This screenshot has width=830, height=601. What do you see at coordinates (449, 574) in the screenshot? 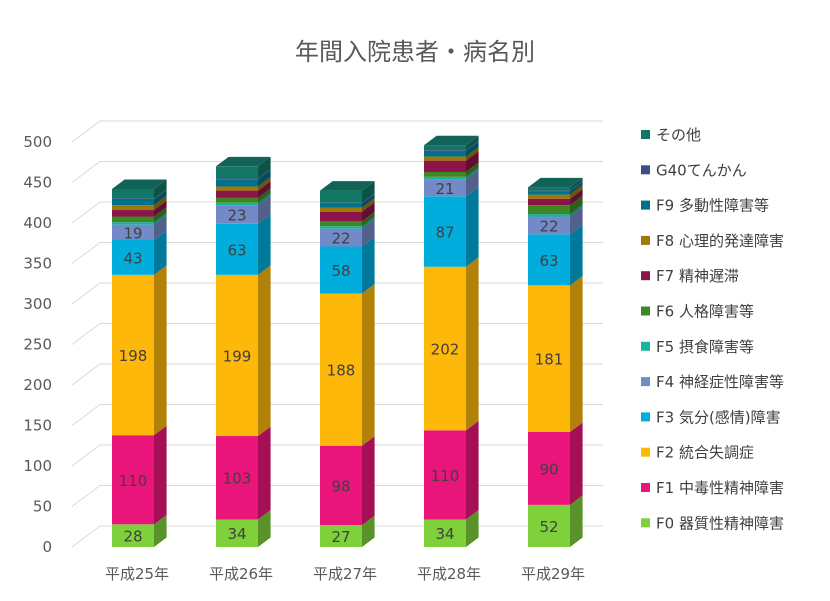
I see `x-tick-label: 平成28年` at bounding box center [449, 574].